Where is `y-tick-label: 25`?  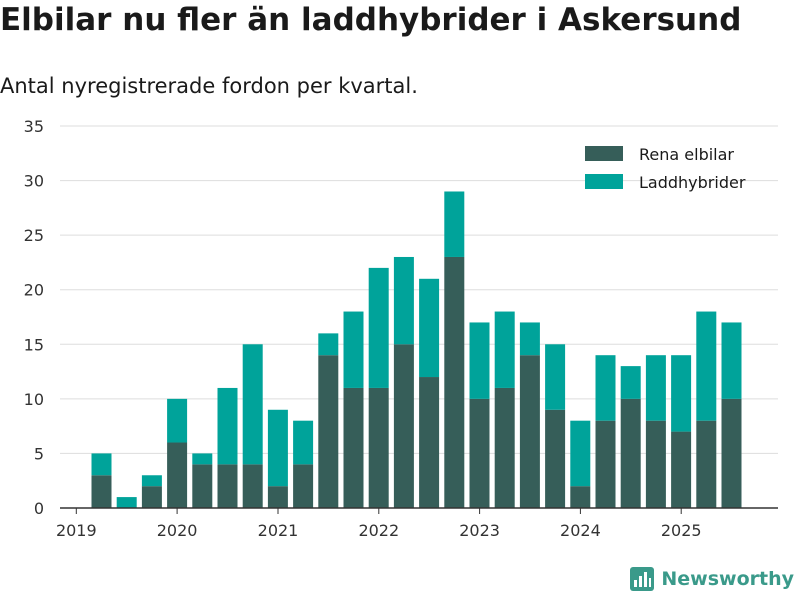
y-tick-label: 25 is located at coordinates (34, 235).